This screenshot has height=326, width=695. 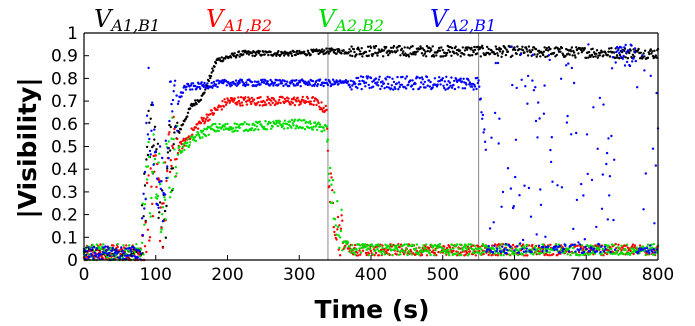 What do you see at coordinates (72, 261) in the screenshot?
I see `y-tick-label: 0` at bounding box center [72, 261].